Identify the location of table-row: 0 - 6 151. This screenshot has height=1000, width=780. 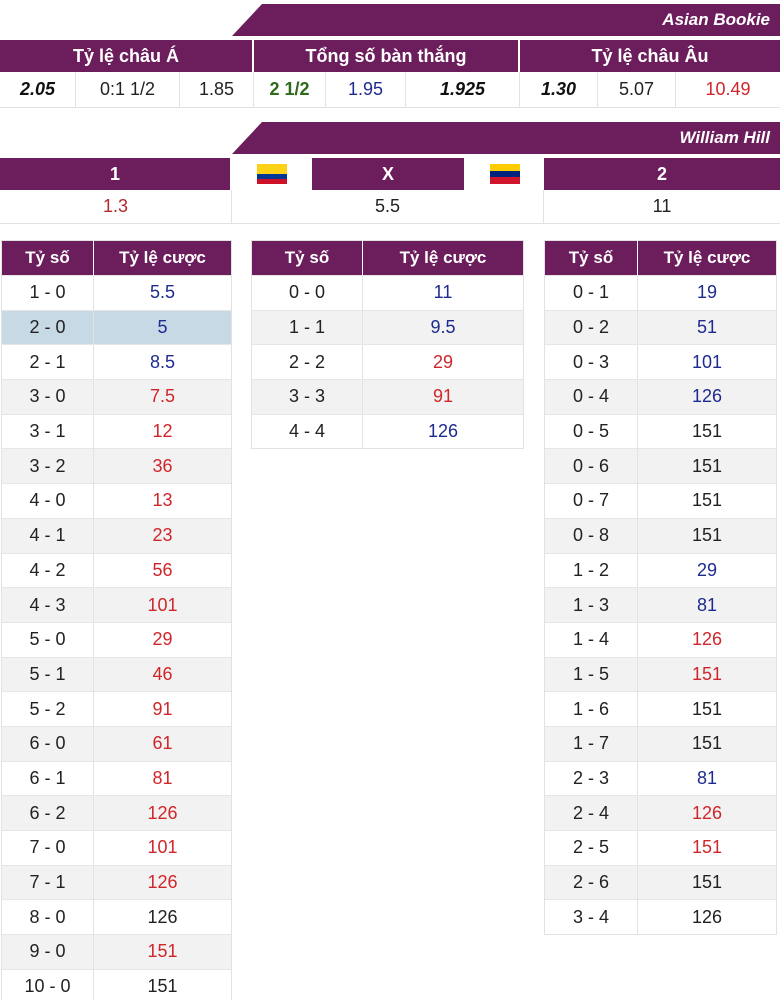
(660, 466).